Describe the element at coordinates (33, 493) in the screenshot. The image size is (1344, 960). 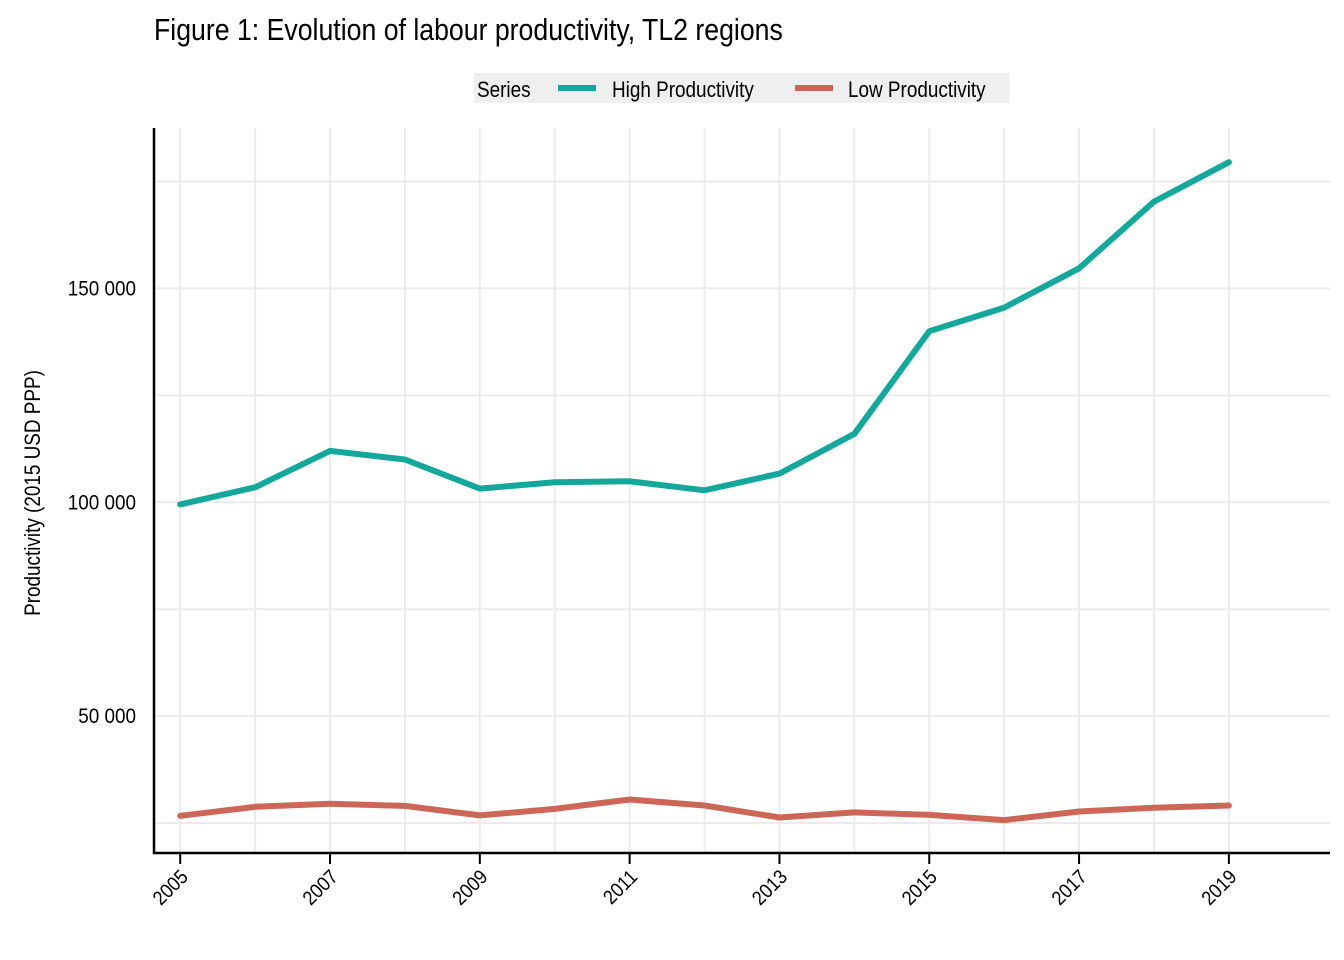
I see `y-axis-title: Productivity (2015 USD PPP)` at that location.